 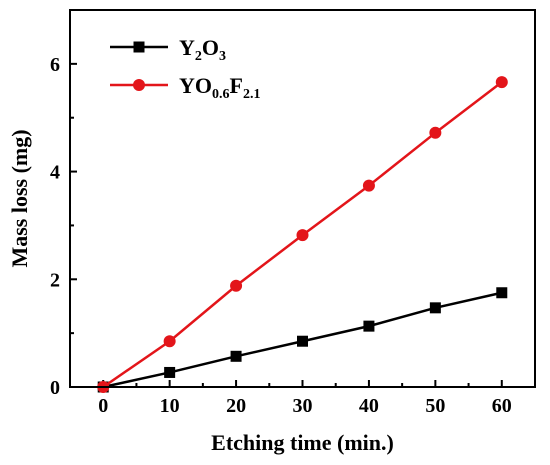 What do you see at coordinates (19, 198) in the screenshot?
I see `y-axis-title: Mass loss (mg)` at bounding box center [19, 198].